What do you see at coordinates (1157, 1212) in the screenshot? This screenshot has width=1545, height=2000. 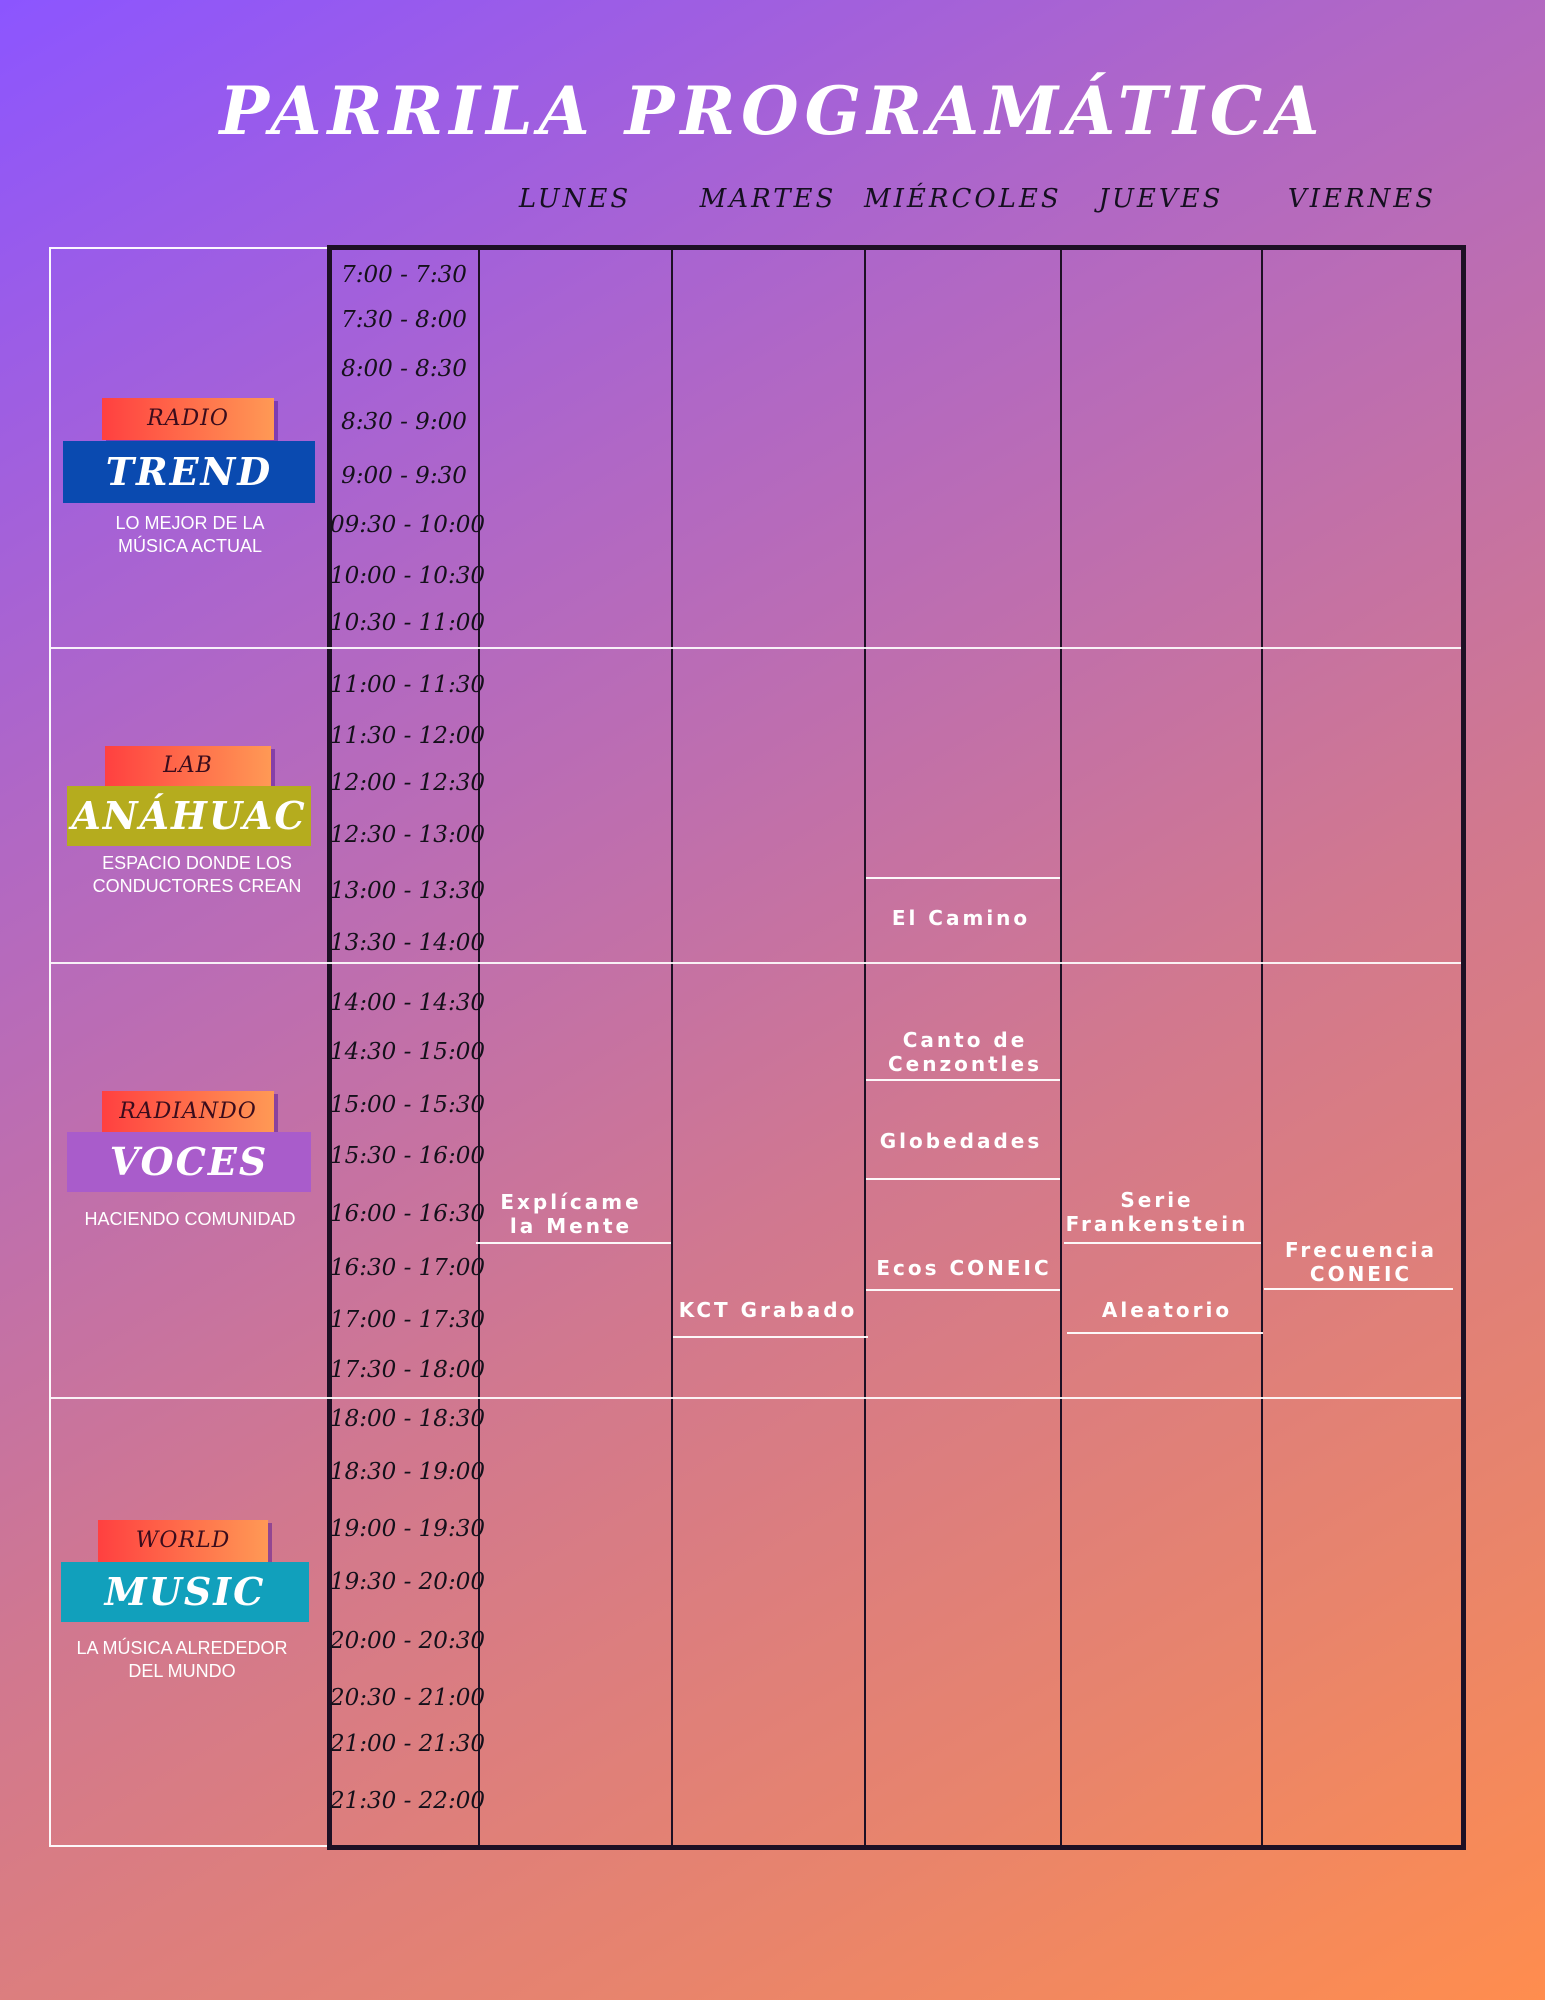 I see `program-serie-frankenstein: Serie Frankenstein` at bounding box center [1157, 1212].